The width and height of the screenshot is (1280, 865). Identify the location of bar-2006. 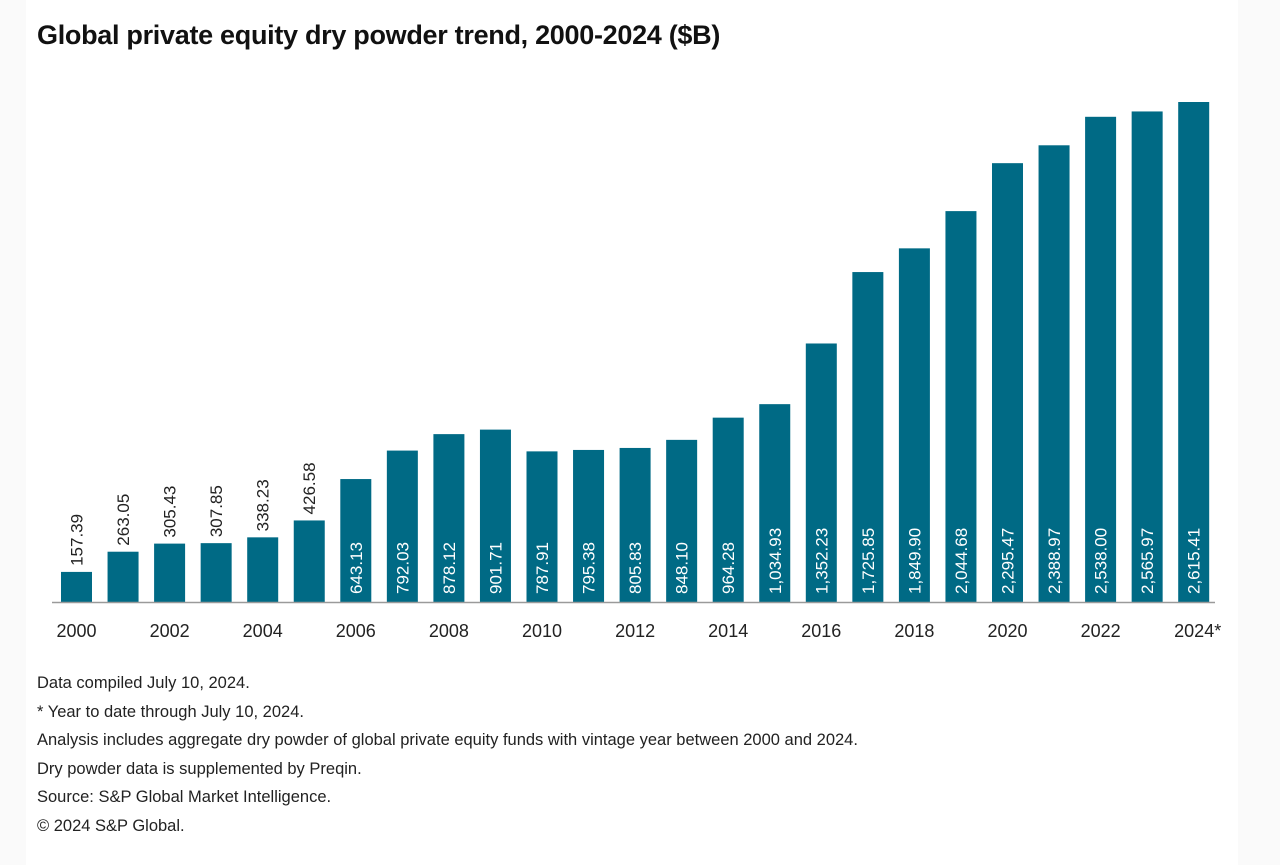
(356, 540).